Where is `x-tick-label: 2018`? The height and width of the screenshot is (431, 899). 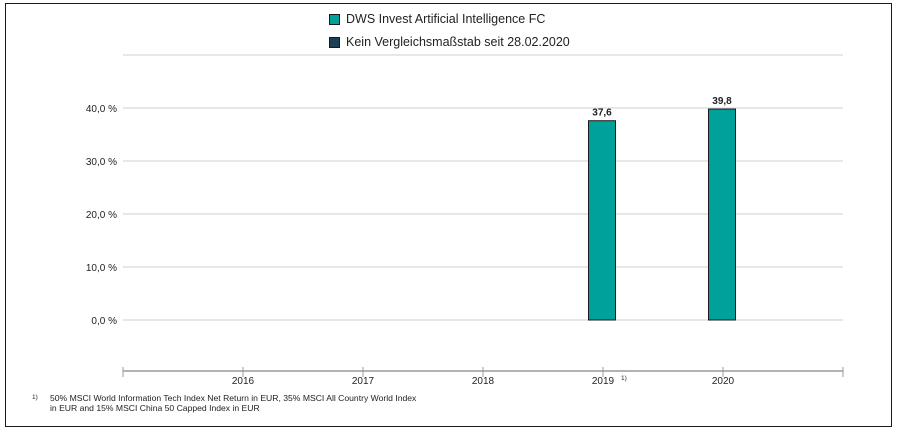
x-tick-label: 2018 is located at coordinates (483, 381).